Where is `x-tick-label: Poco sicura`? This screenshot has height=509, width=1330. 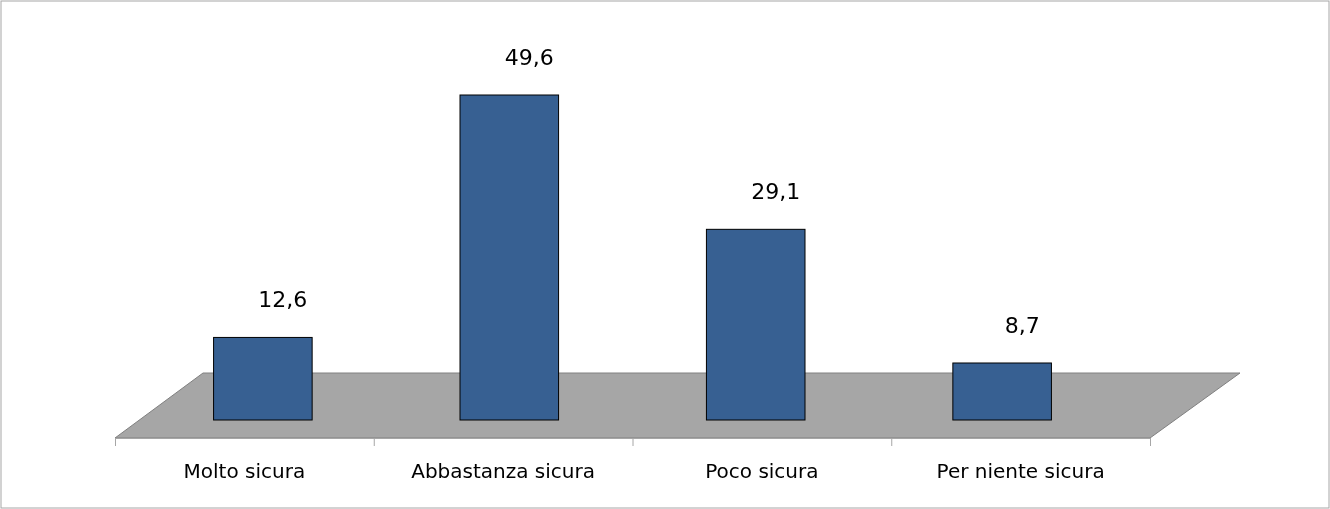
x-tick-label: Poco sicura is located at coordinates (762, 471).